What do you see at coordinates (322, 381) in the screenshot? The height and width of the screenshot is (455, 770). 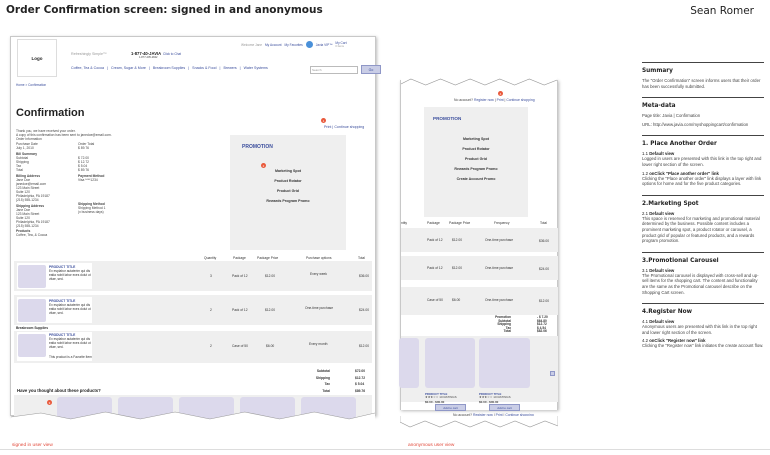 I see `totals-labels: Subtotal Shipping Tax Total` at bounding box center [322, 381].